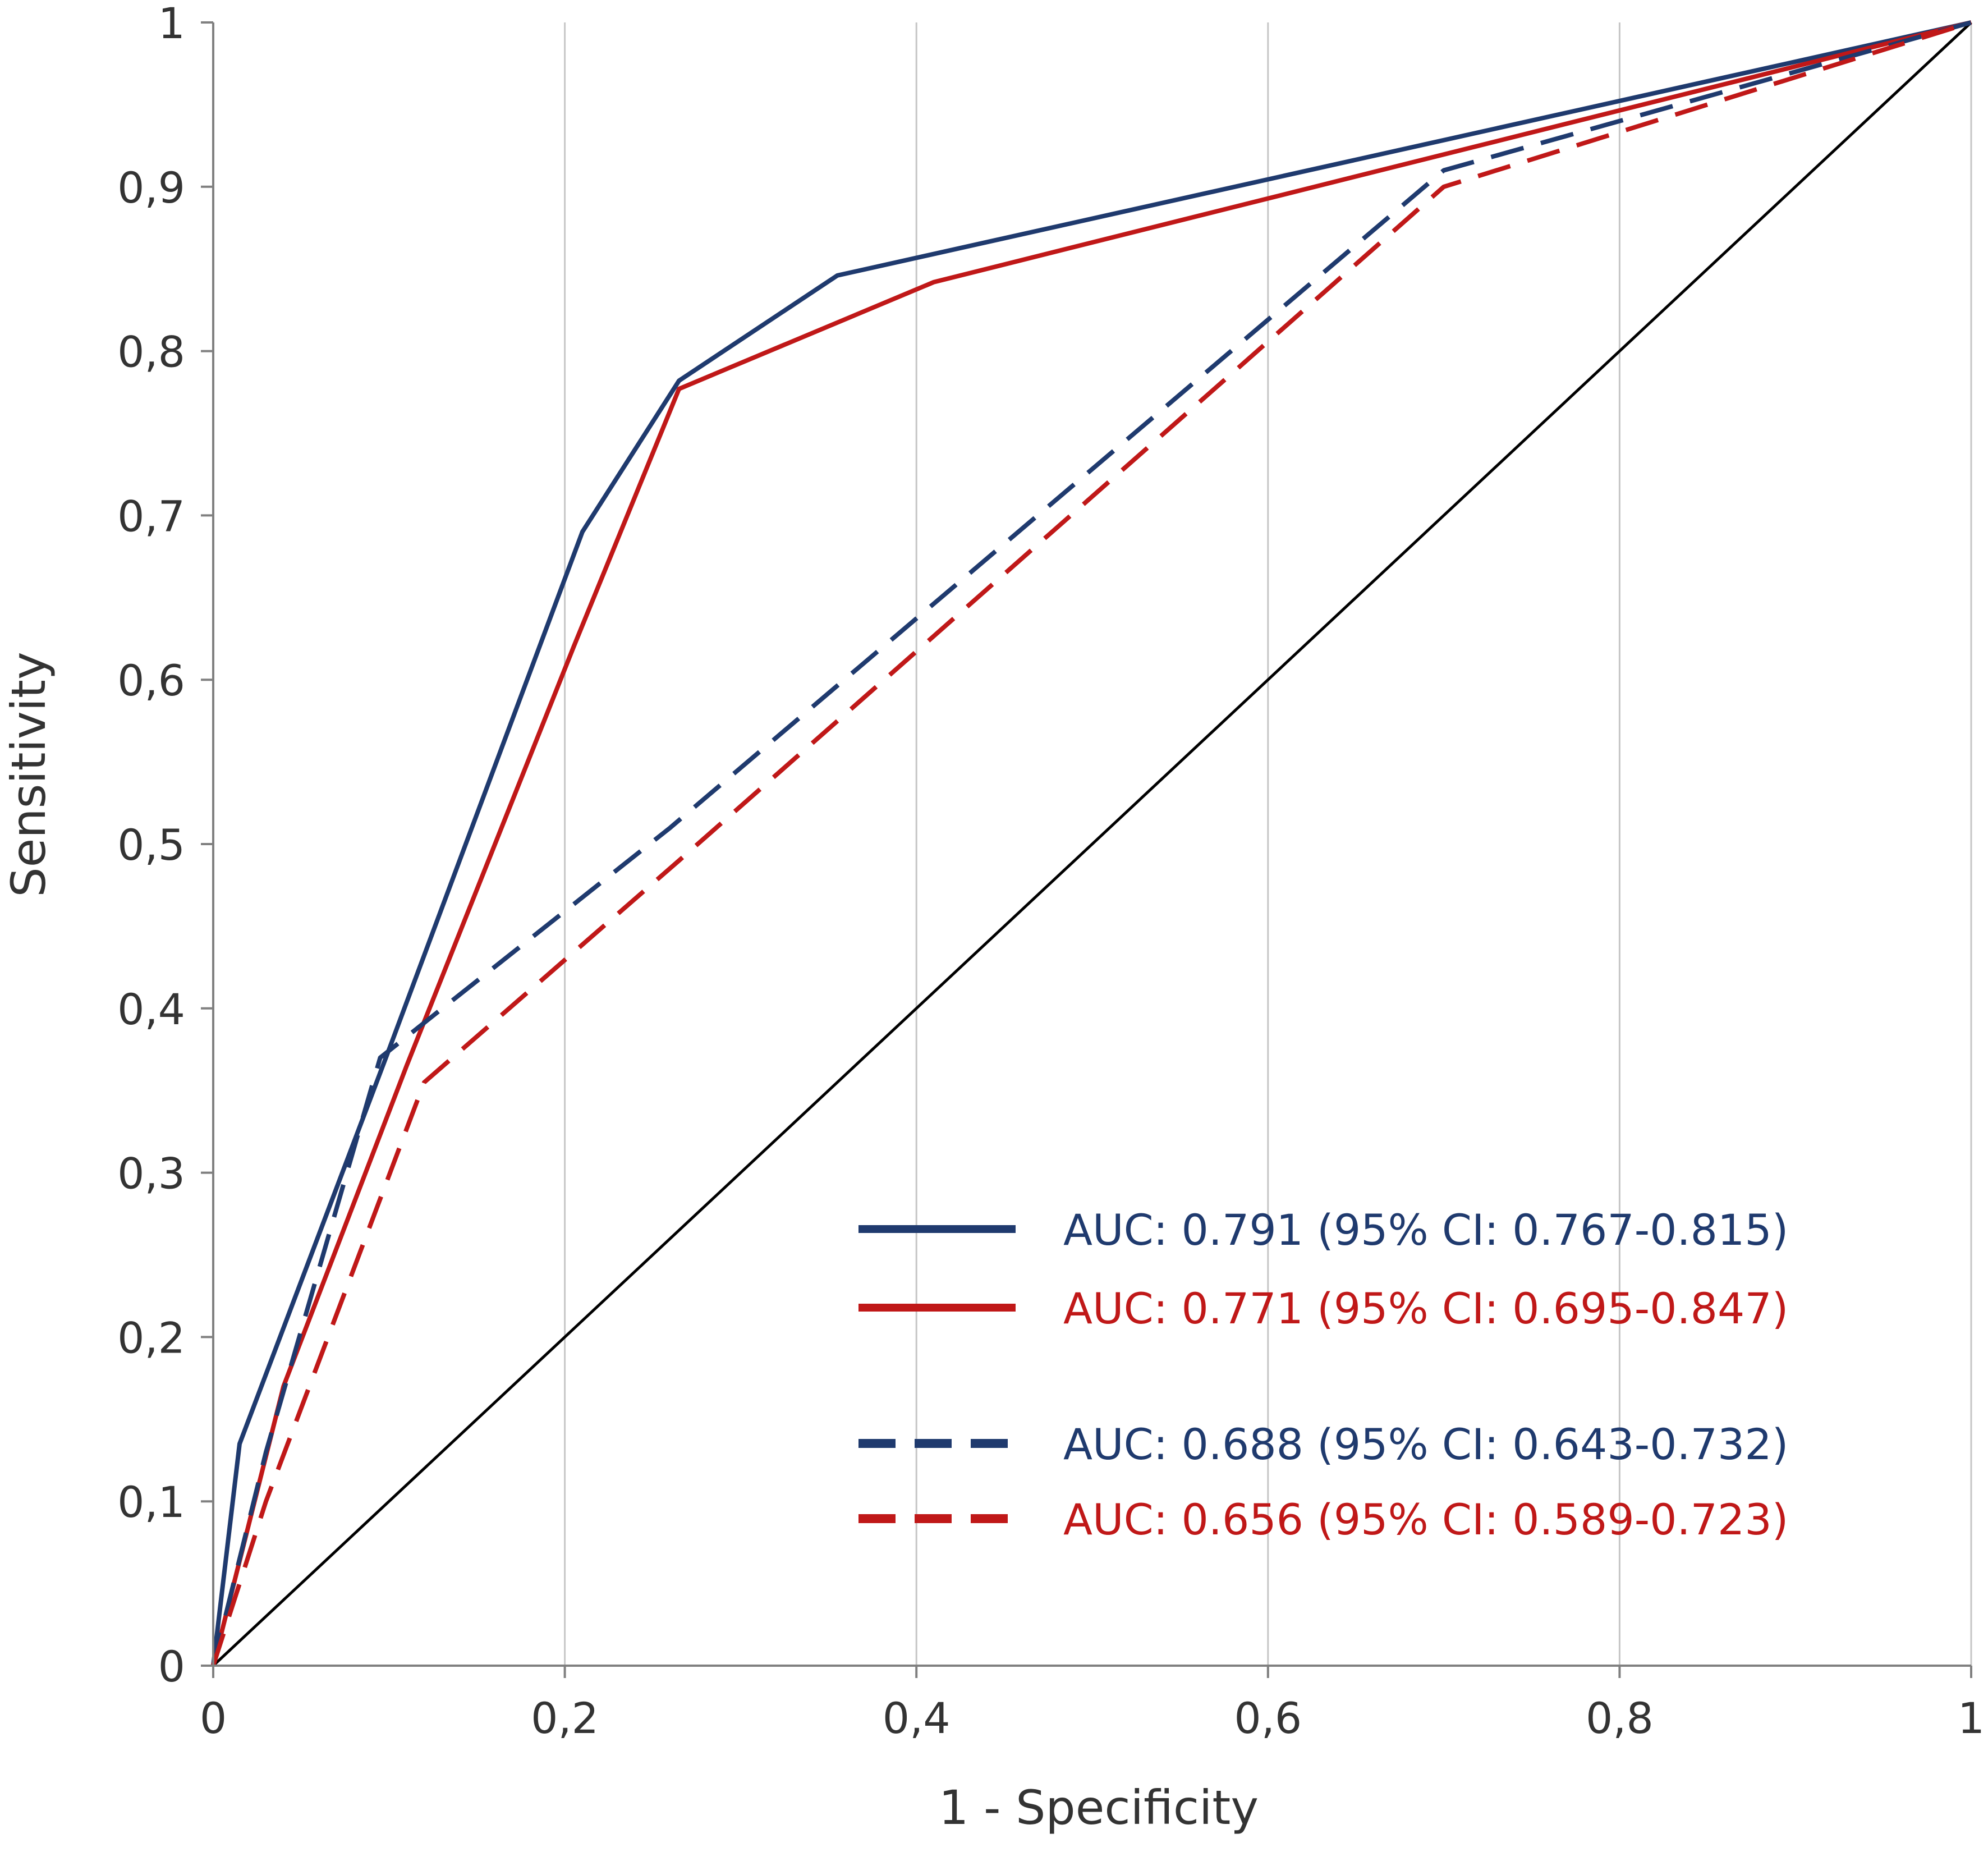 This screenshot has width=1988, height=1852. I want to click on y-axis-label: Sensitivity, so click(28, 774).